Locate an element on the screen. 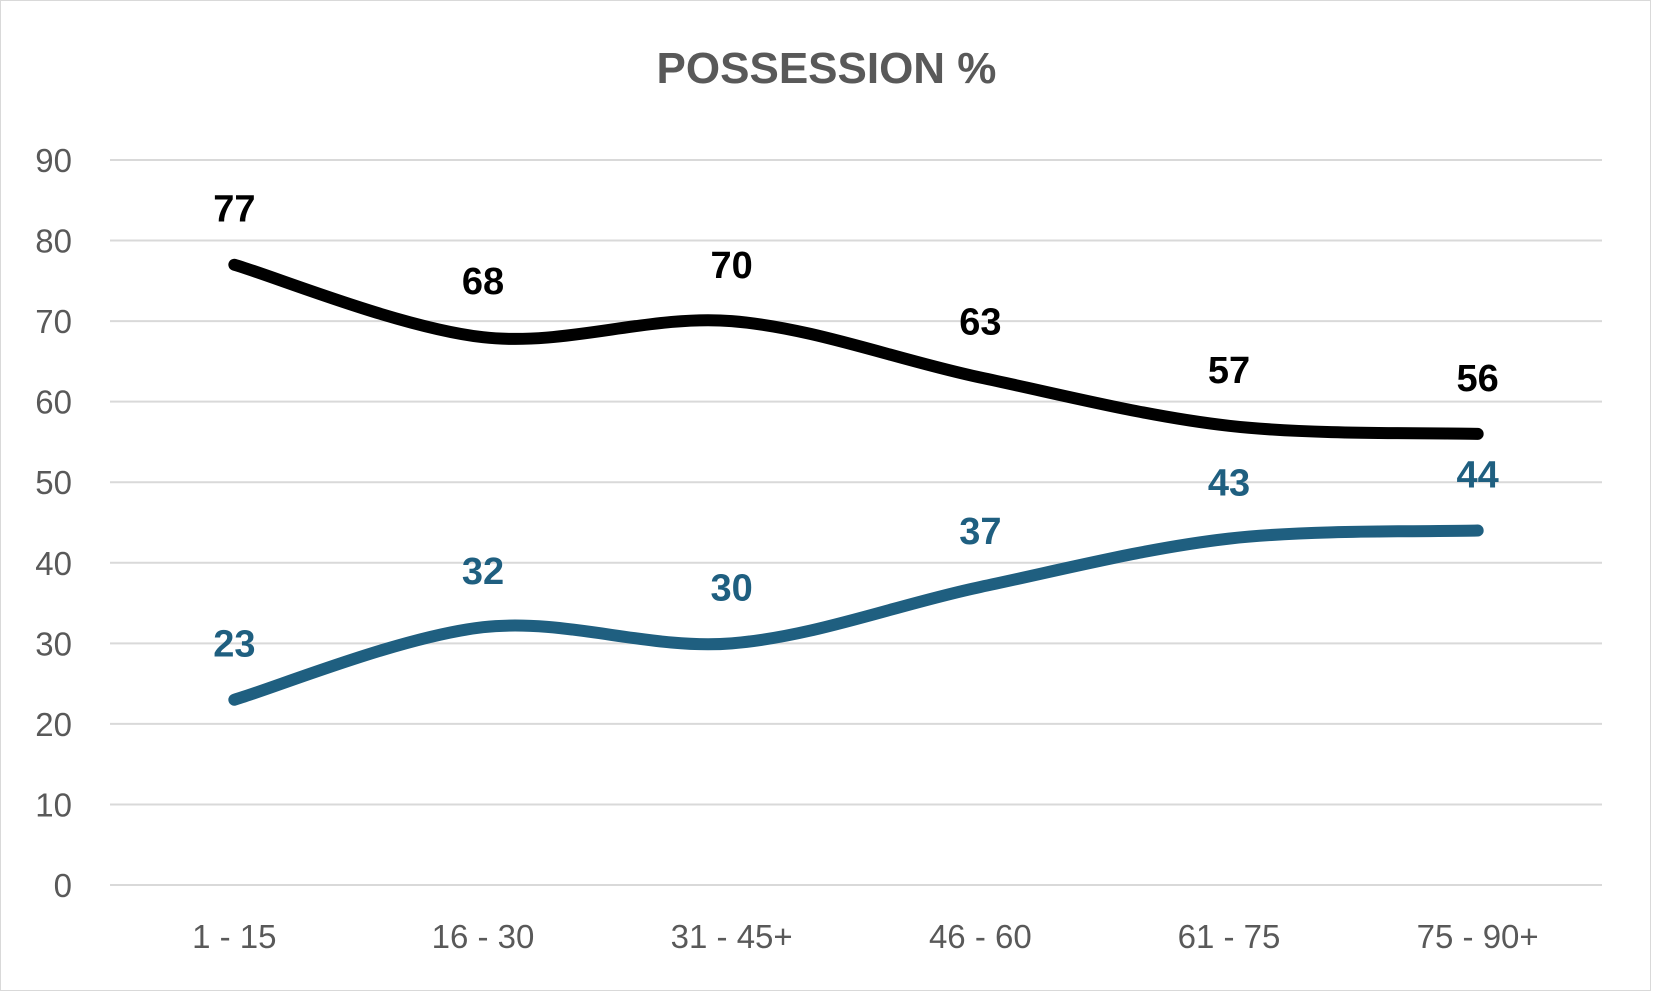  y-tick-label: 40 is located at coordinates (53, 563).